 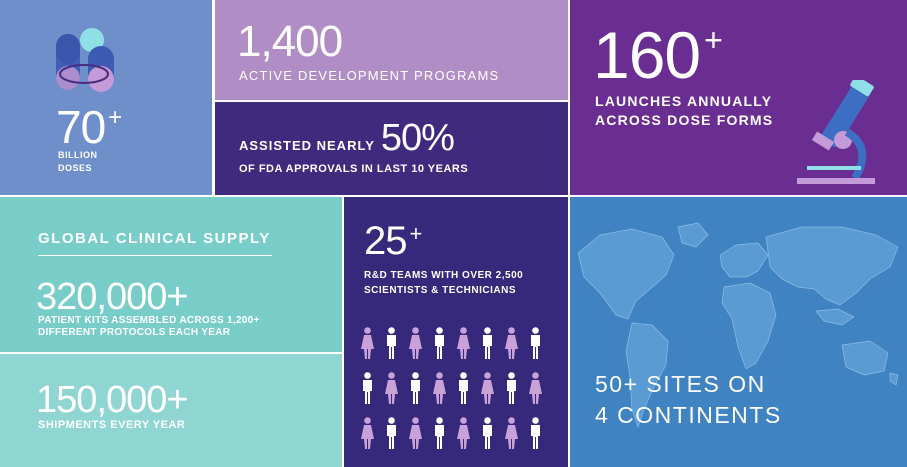 I want to click on doses-tile: 70 + BILLION DOSES, so click(x=106, y=97).